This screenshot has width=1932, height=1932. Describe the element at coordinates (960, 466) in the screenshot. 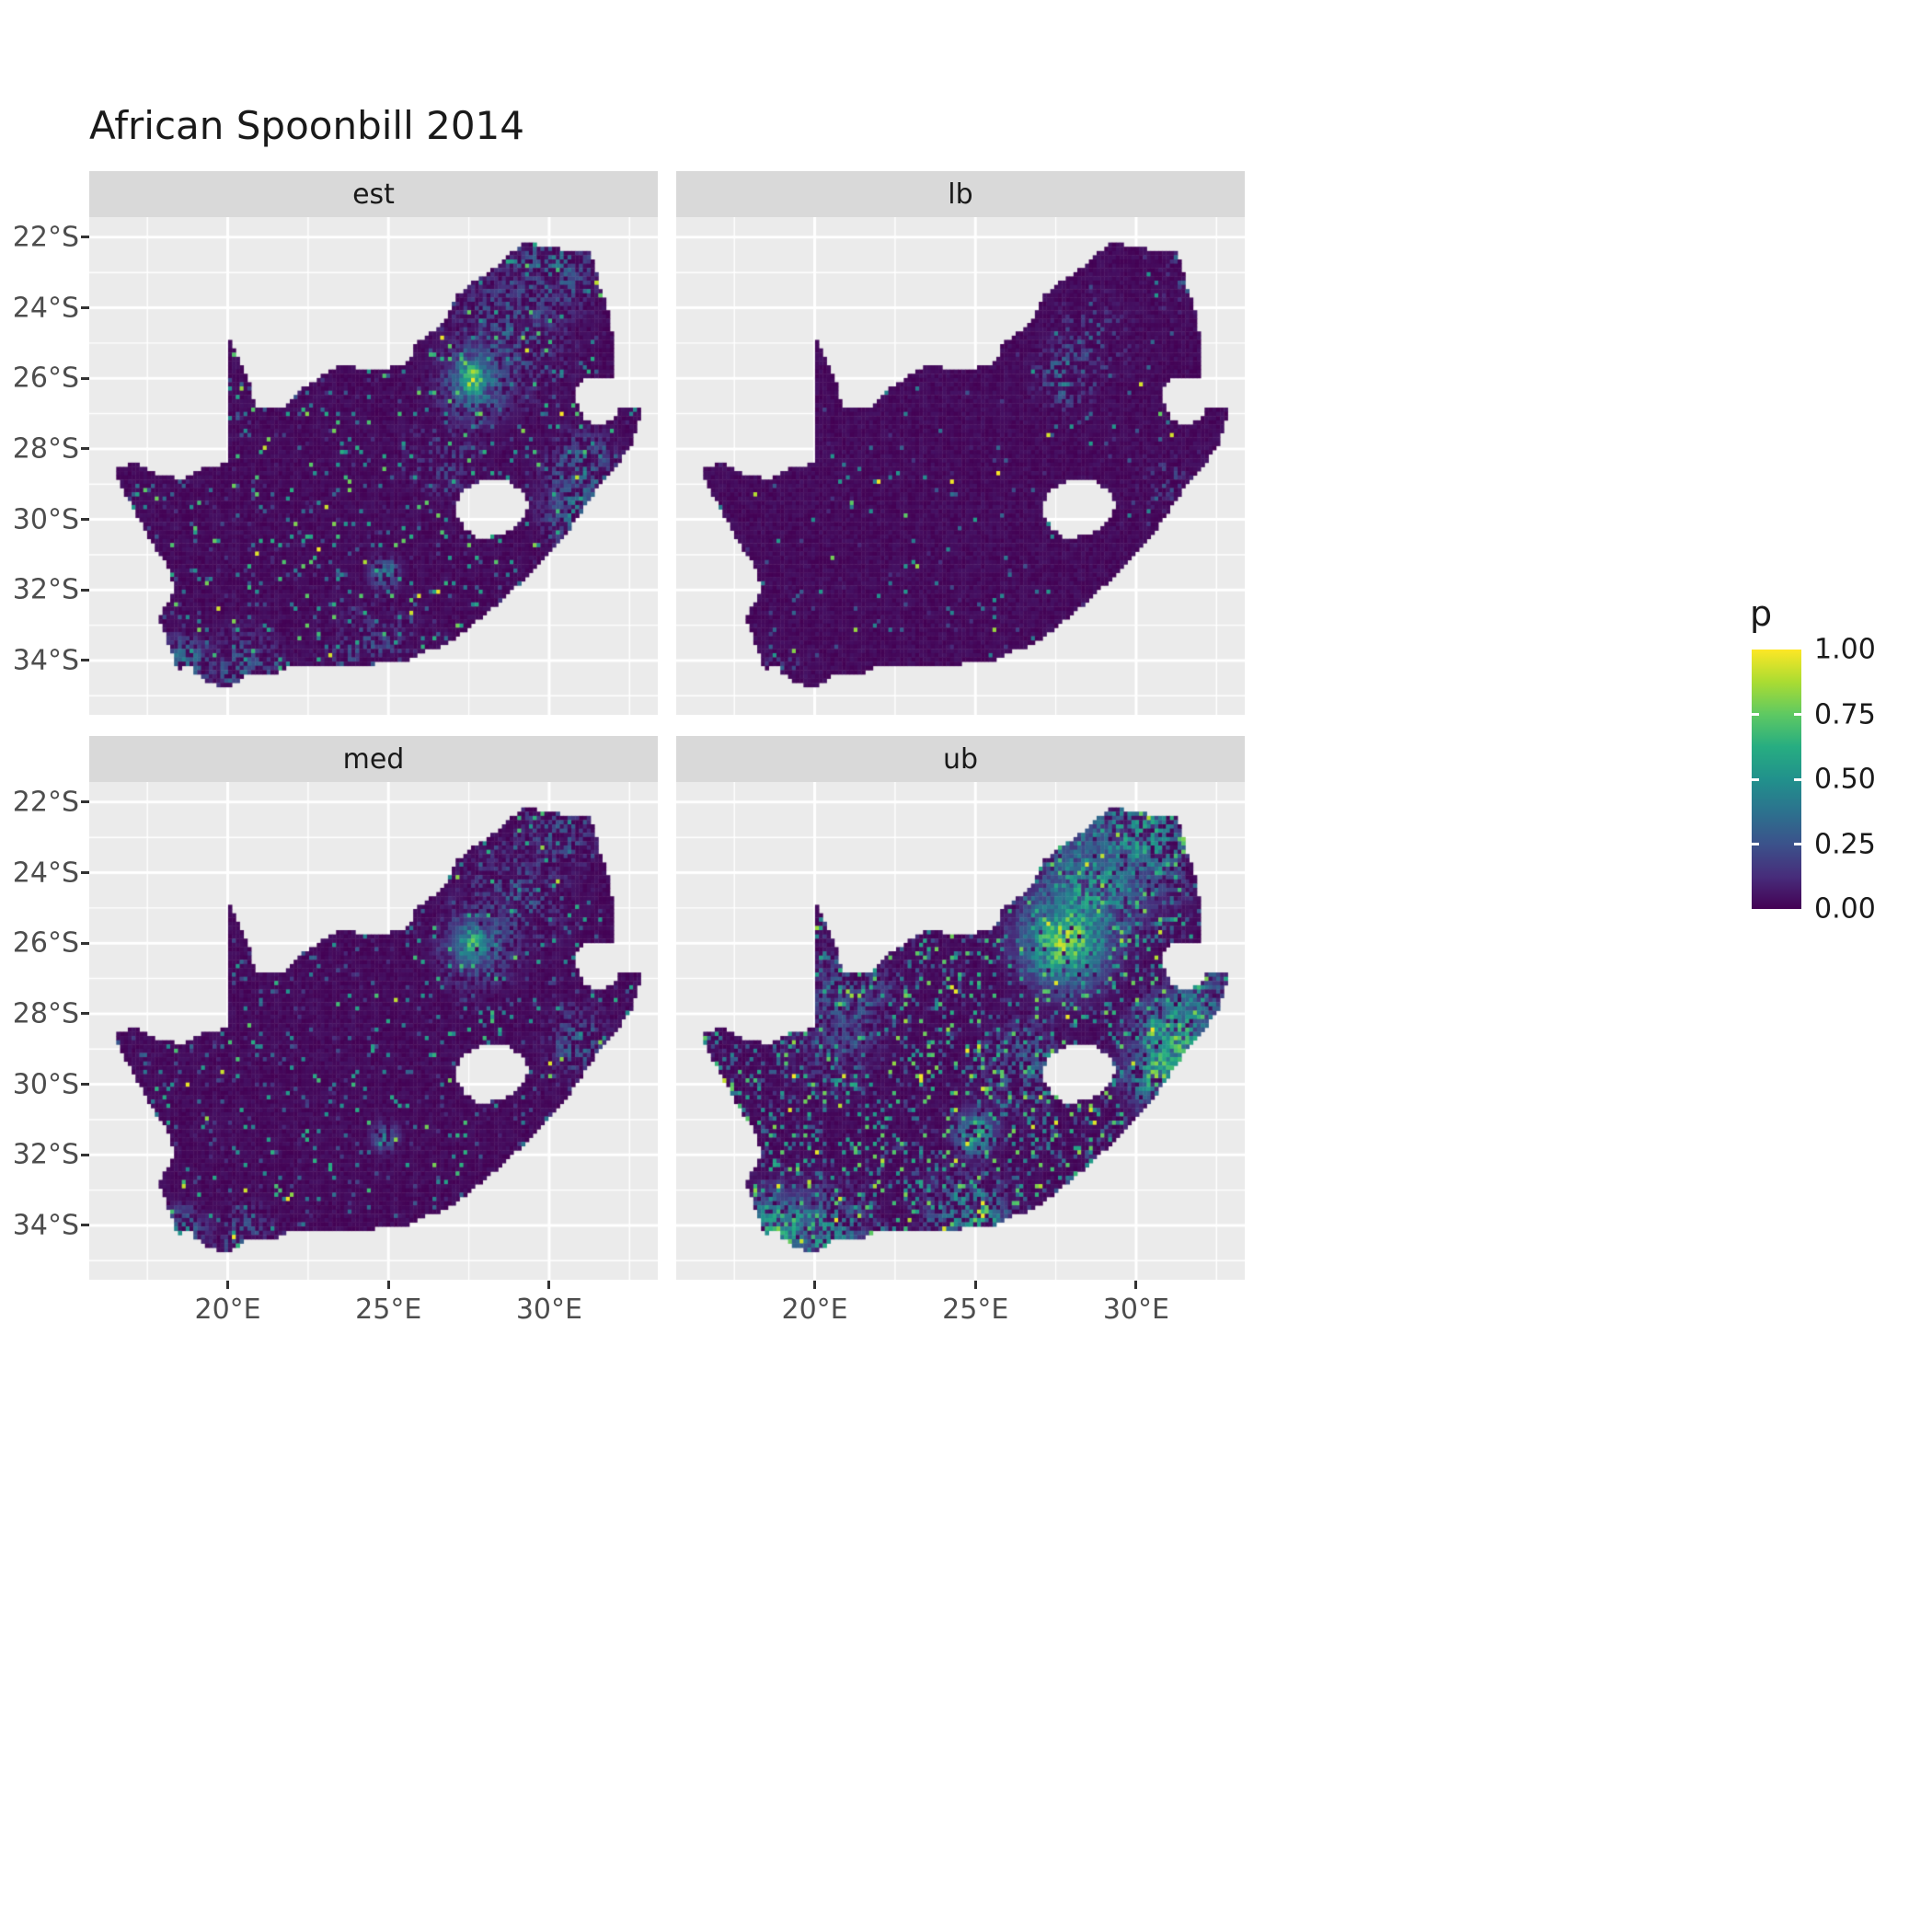

I see `map-canvas-lb` at that location.